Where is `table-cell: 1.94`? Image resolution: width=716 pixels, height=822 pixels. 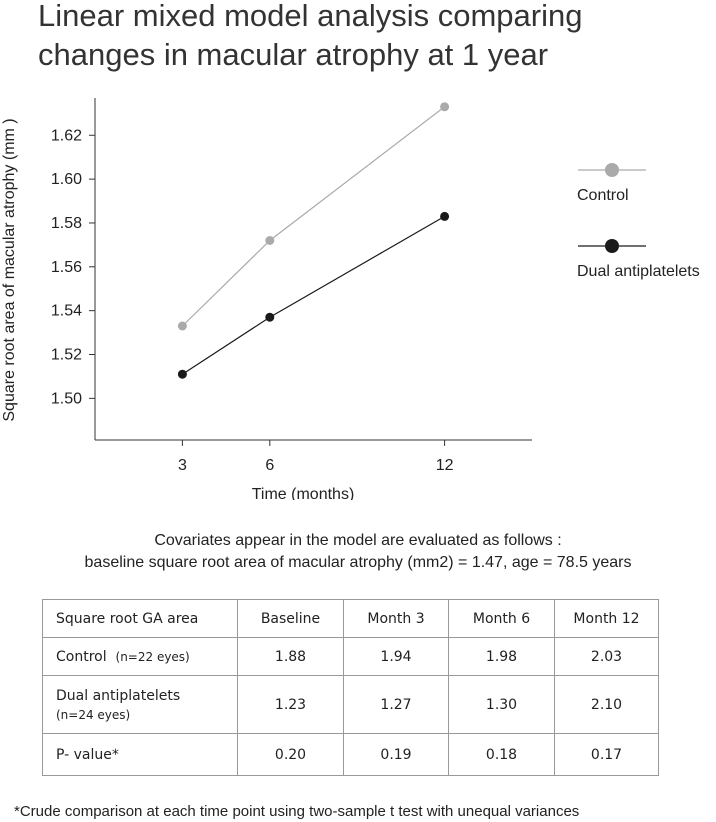
table-cell: 1.94 is located at coordinates (396, 656).